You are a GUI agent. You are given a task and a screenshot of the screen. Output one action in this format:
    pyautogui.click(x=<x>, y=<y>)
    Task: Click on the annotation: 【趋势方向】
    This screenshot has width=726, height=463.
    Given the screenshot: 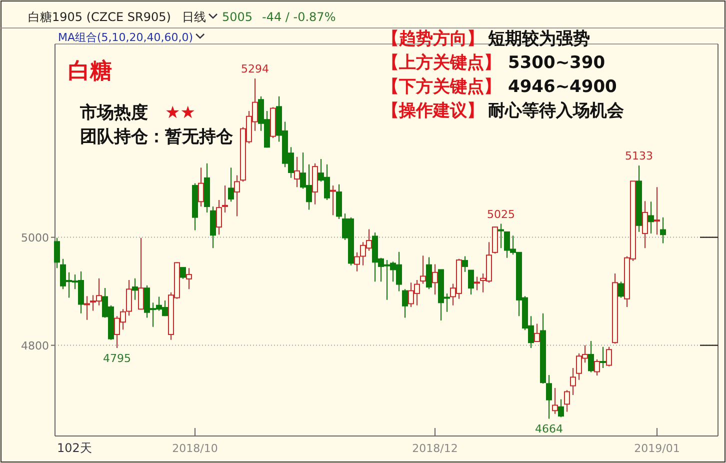 What is the action you would take?
    pyautogui.click(x=433, y=39)
    